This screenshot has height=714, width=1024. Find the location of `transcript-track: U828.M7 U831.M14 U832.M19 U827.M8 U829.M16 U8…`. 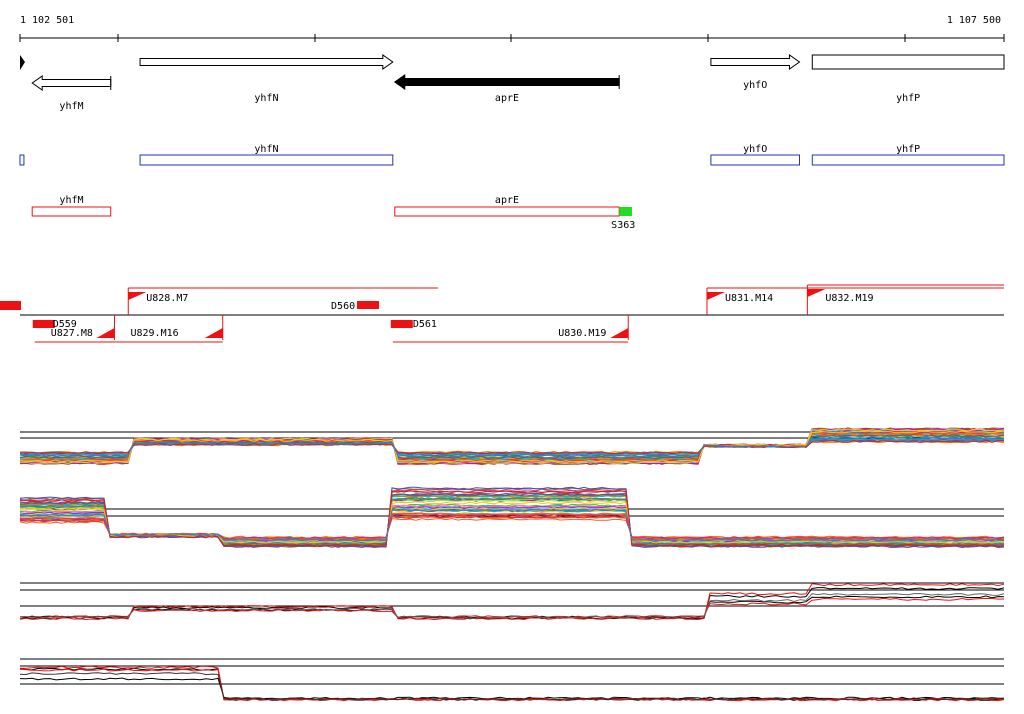

transcript-track: U828.M7 U831.M14 U832.M19 U827.M8 U829.M16 U8… is located at coordinates (502, 313).